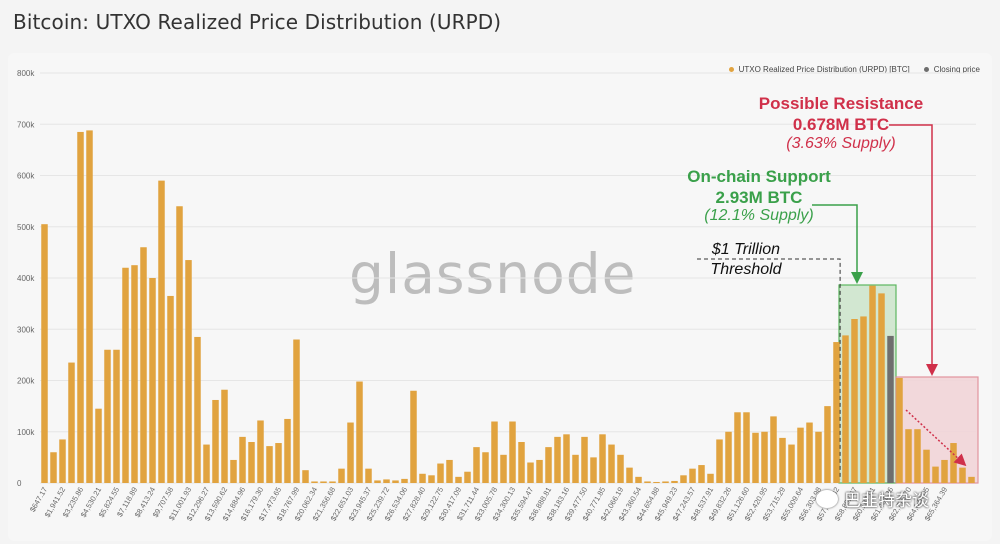  What do you see at coordinates (841, 103) in the screenshot?
I see `resistance-title-text: Possible Resistance` at bounding box center [841, 103].